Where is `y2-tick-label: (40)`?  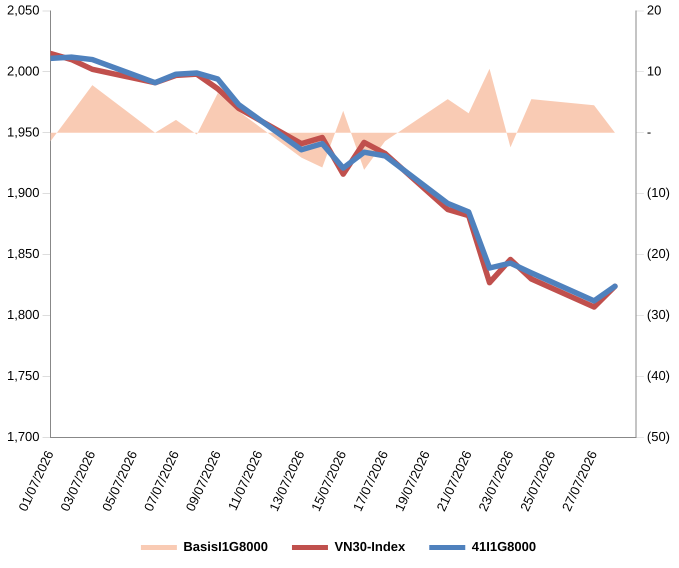 y2-tick-label: (40) is located at coordinates (658, 376).